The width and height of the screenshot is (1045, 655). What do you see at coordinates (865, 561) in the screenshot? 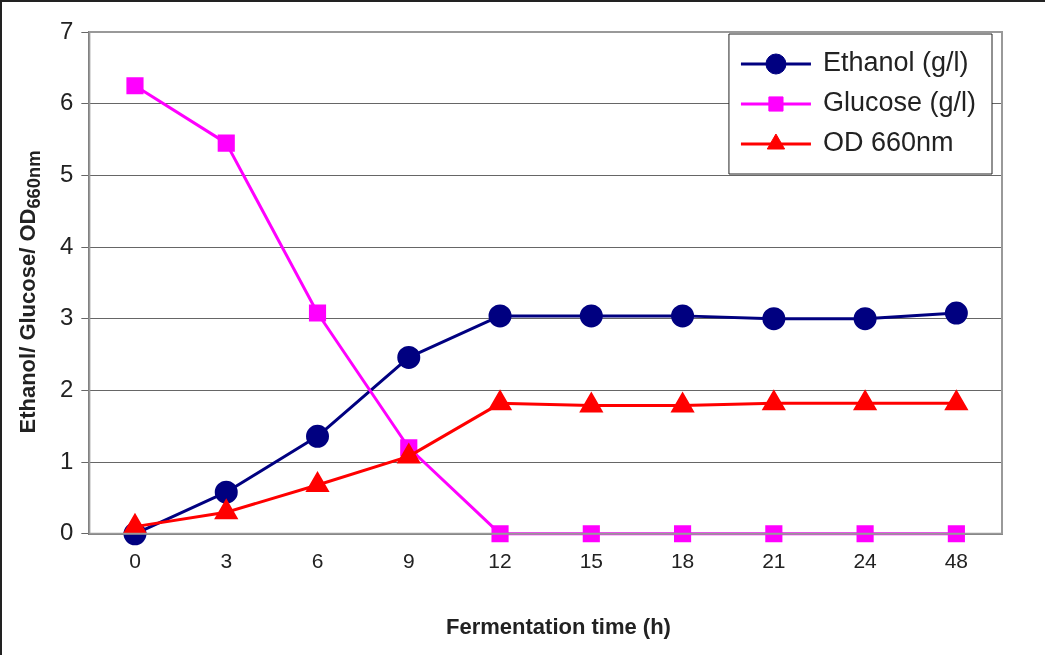
I see `x-tick-label: 24` at bounding box center [865, 561].